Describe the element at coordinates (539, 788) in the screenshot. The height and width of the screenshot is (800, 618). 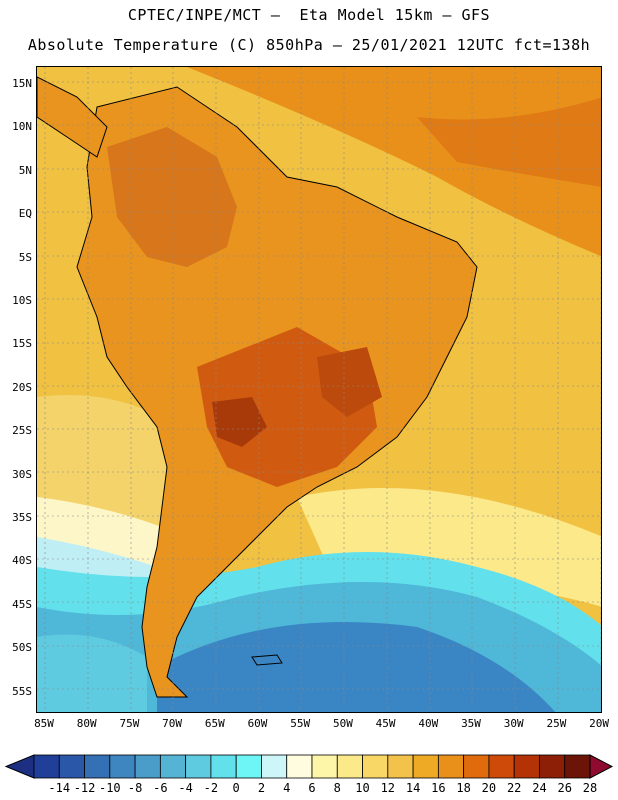
I see `colorbar-label: 24` at that location.